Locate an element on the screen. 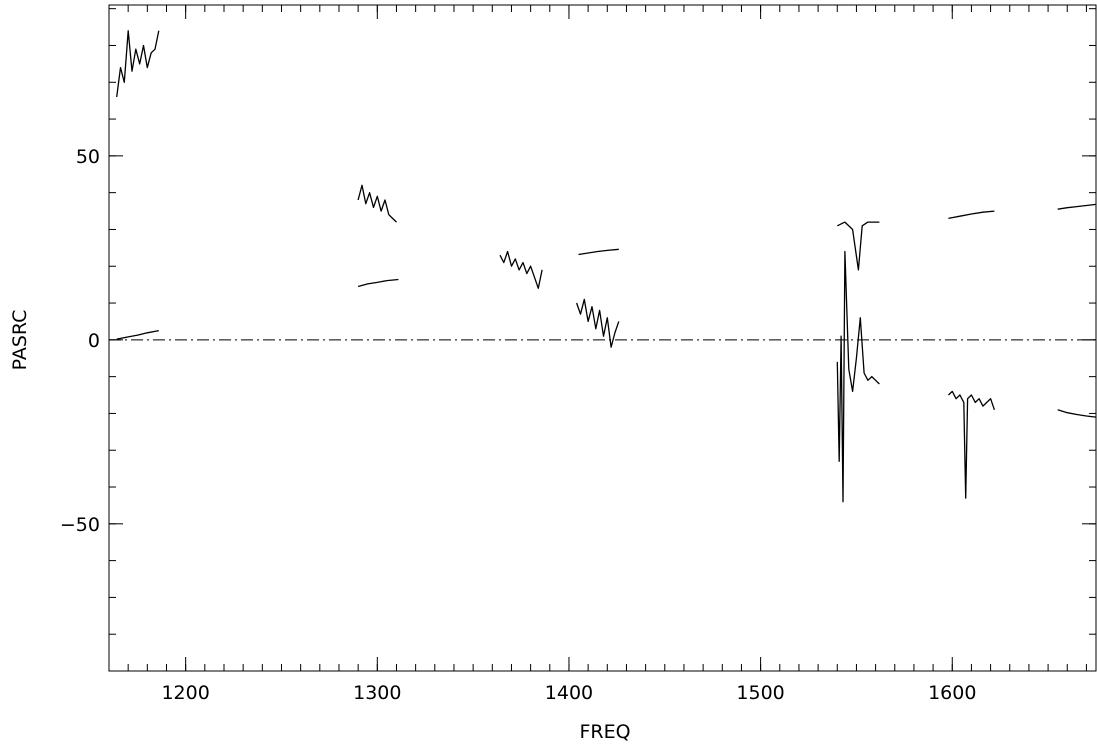 The width and height of the screenshot is (1097, 747). data-line-s5 is located at coordinates (521, 270).